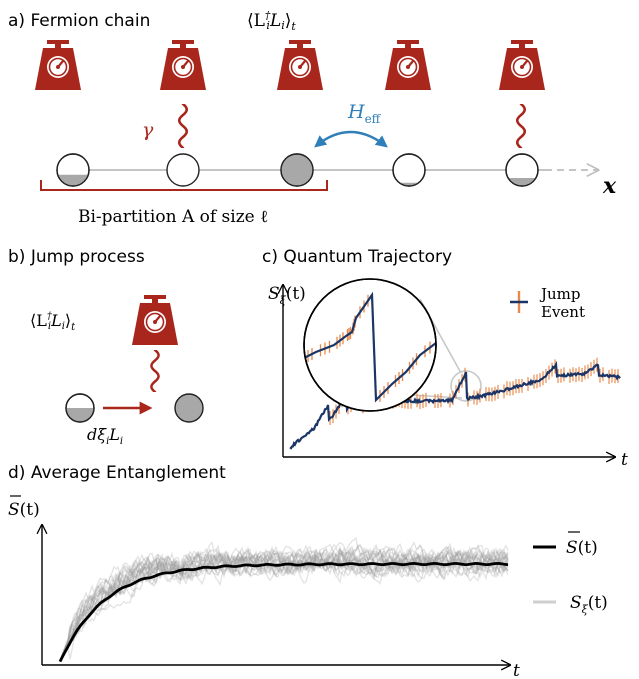 The height and width of the screenshot is (679, 639). I want to click on panel-c-xlabel: t, so click(624, 460).